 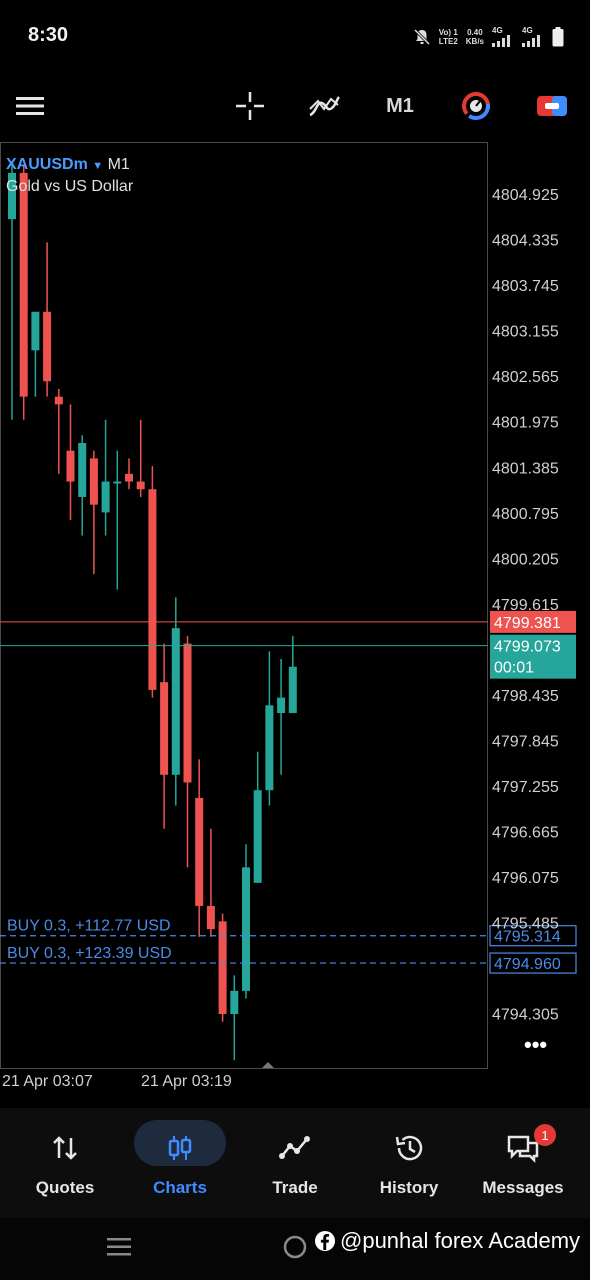 I want to click on trade-price-label: 4794.960, so click(x=527, y=964).